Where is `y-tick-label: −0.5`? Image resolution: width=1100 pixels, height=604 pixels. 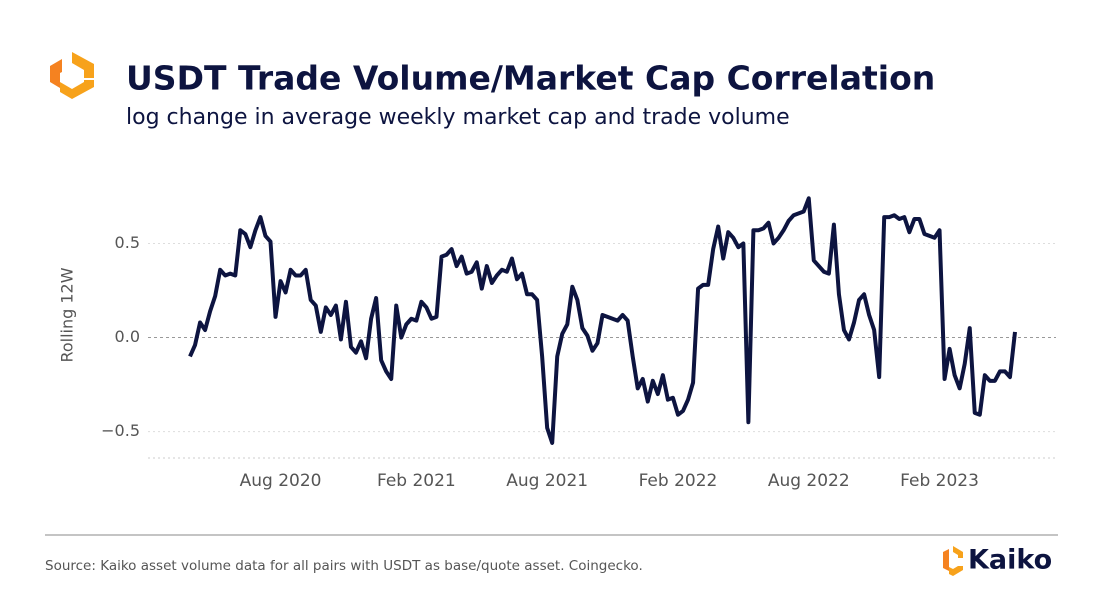
y-tick-label: −0.5 is located at coordinates (120, 430).